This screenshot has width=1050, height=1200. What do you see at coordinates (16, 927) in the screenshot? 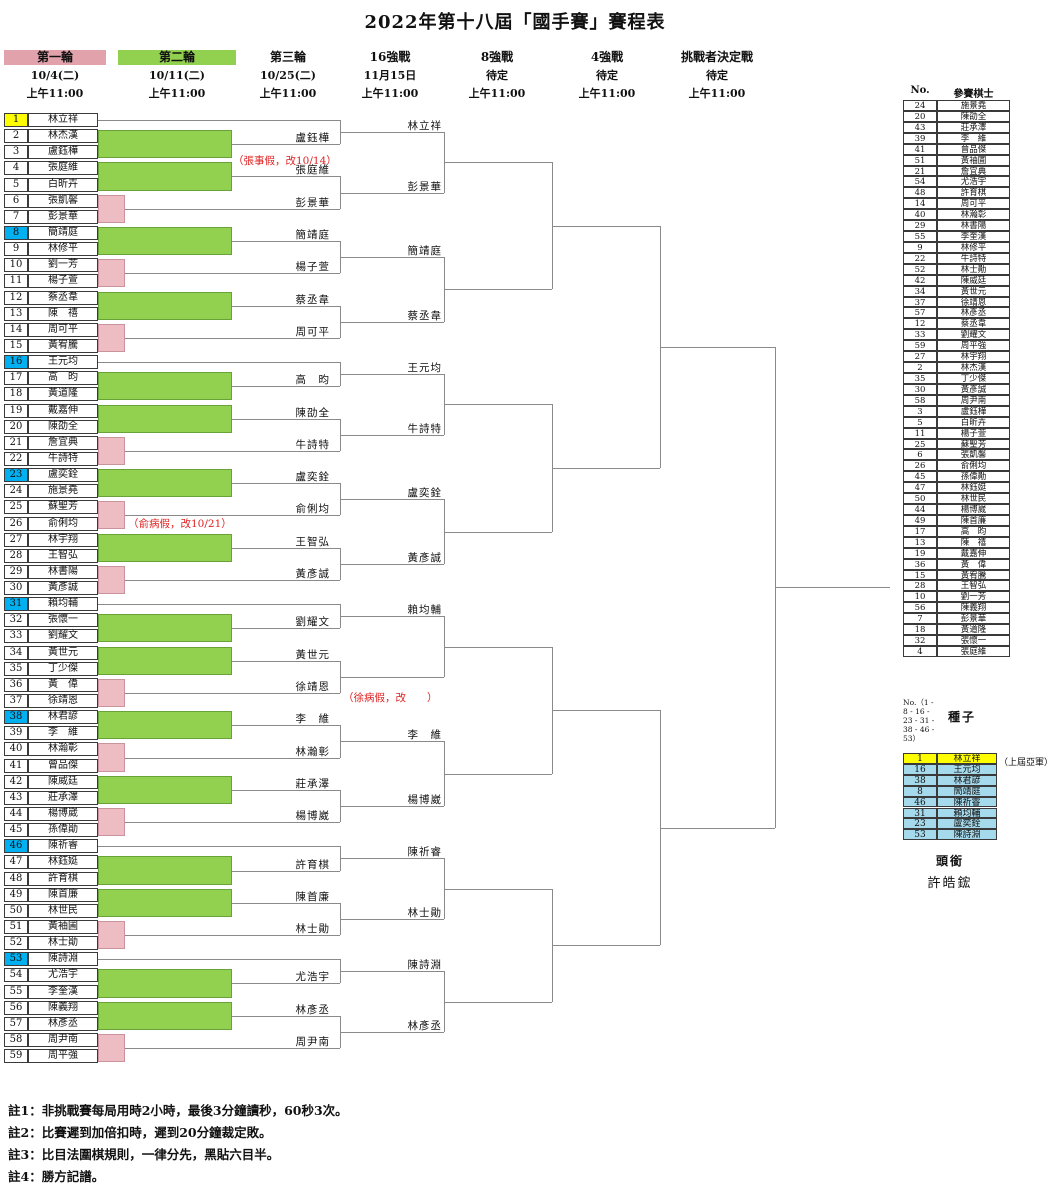
I see `player-number-cell: 51` at bounding box center [16, 927].